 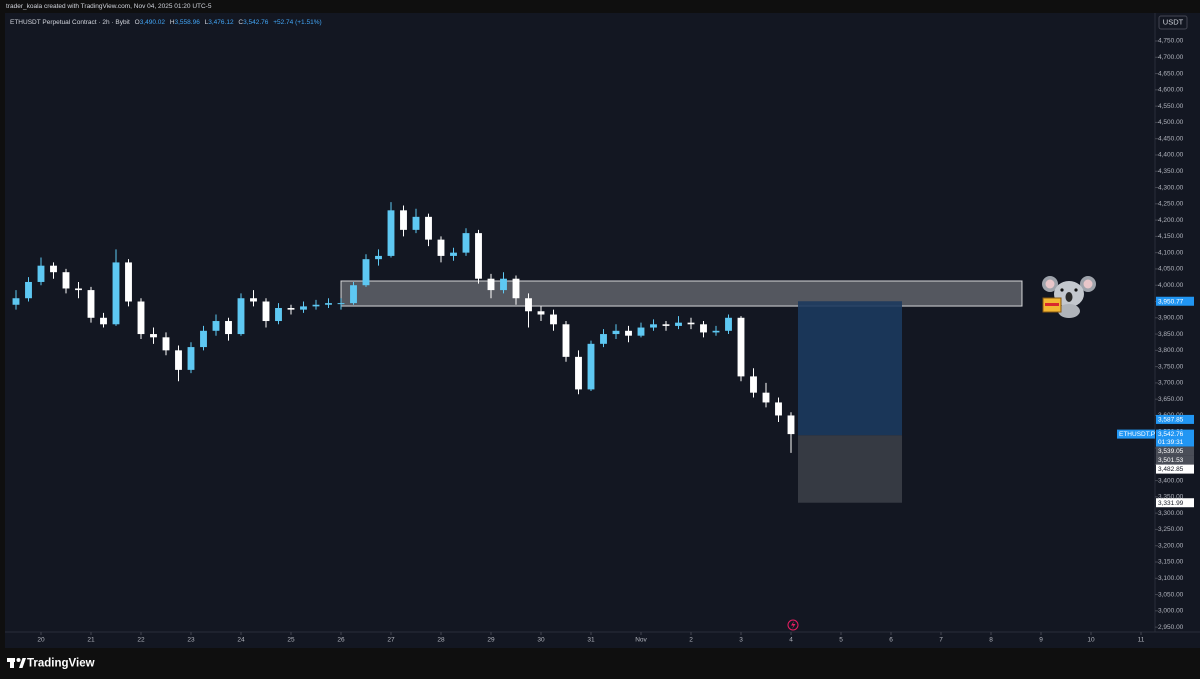 What do you see at coordinates (1069, 297) in the screenshot?
I see `koala-avatar` at bounding box center [1069, 297].